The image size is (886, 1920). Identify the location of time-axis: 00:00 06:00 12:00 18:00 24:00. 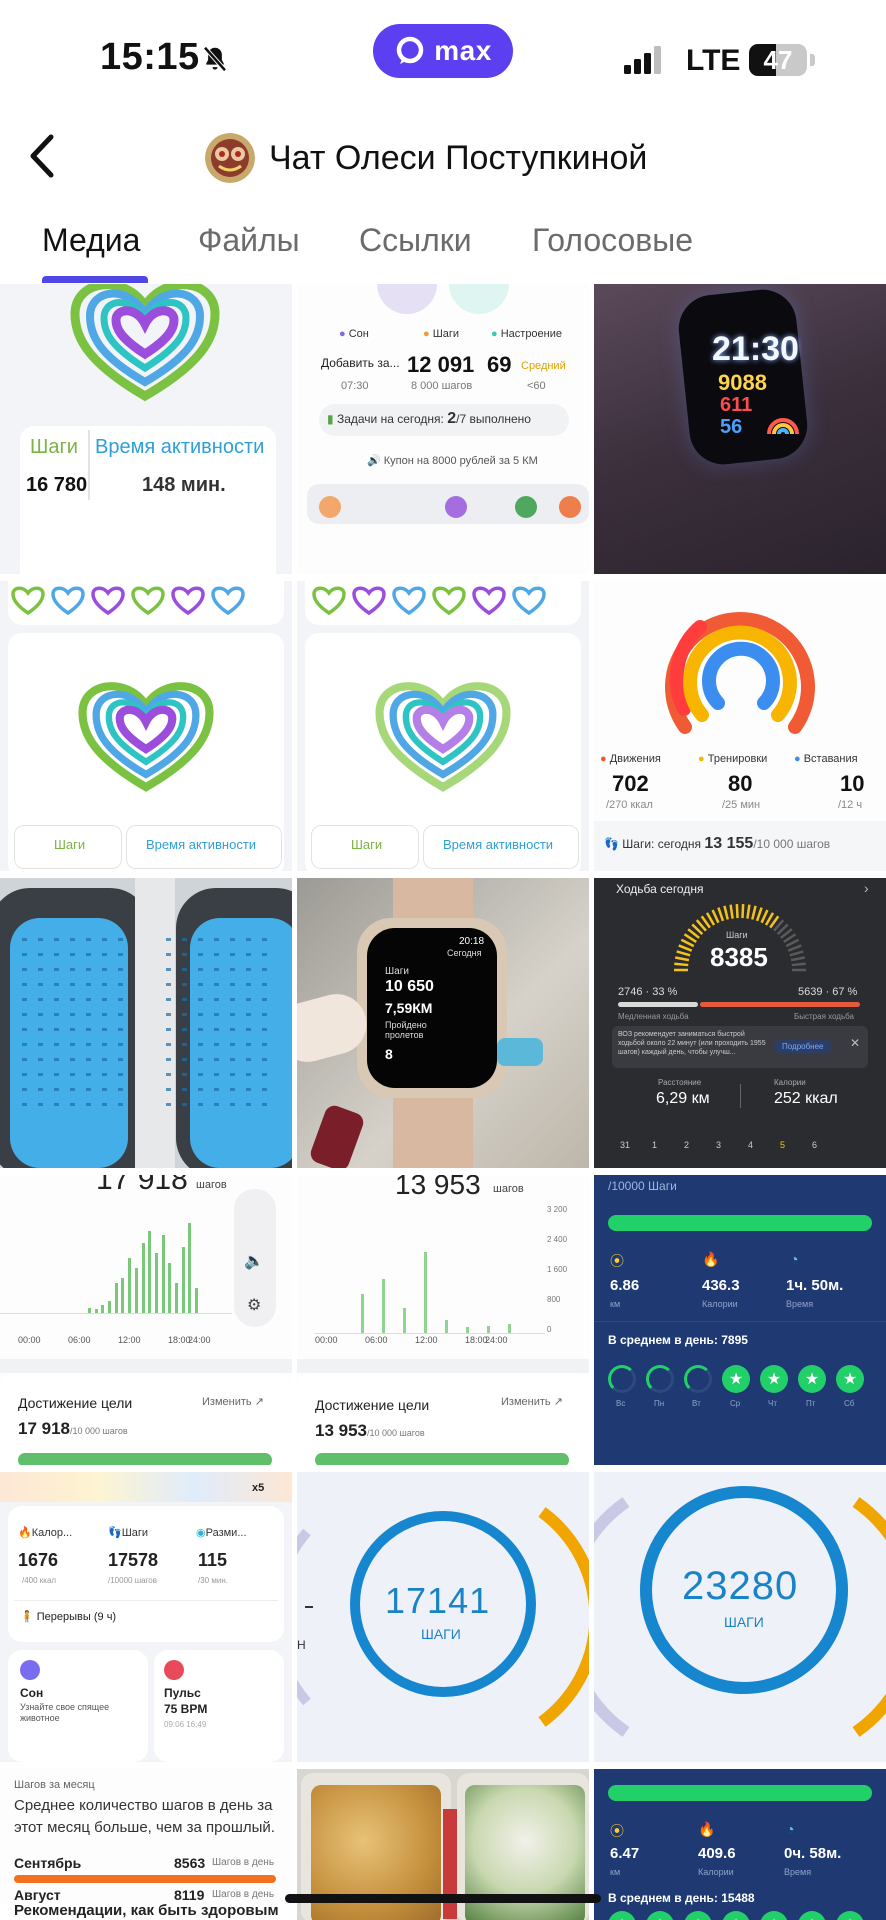
(138, 1342).